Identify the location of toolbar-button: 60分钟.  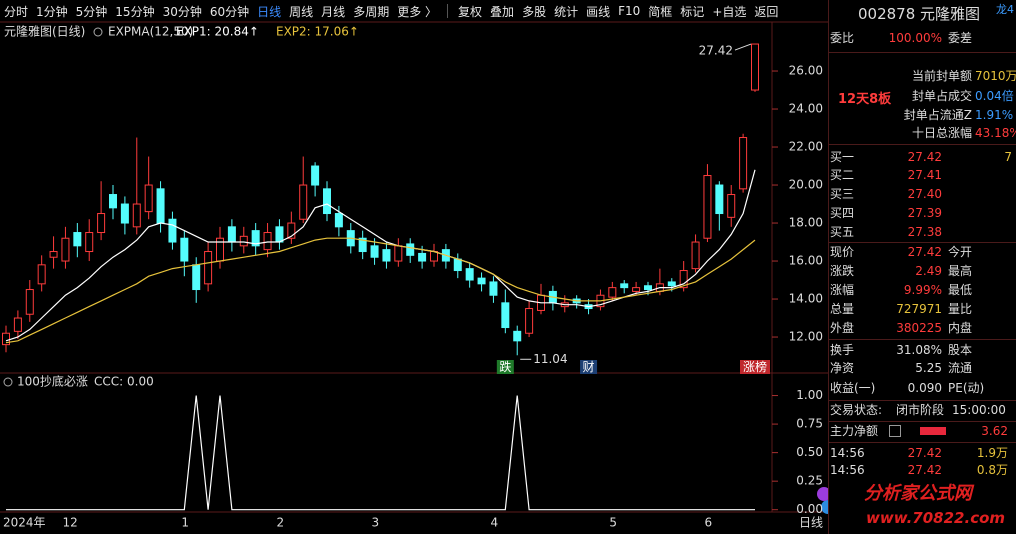
(229, 11).